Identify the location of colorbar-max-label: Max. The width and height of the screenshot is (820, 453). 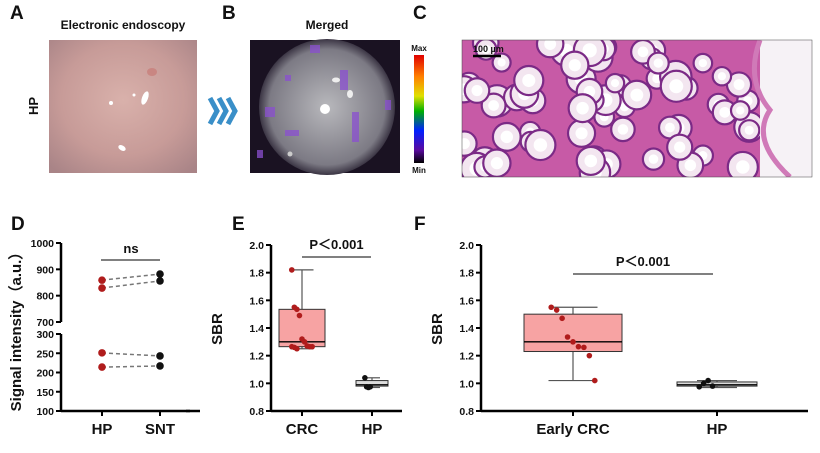
(419, 48).